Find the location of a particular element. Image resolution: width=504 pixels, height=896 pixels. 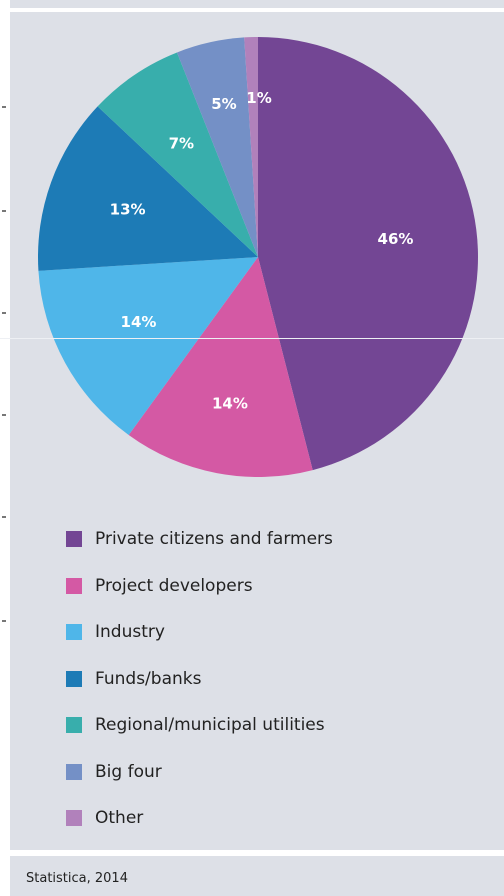

legend-label: Big four is located at coordinates (128, 771).